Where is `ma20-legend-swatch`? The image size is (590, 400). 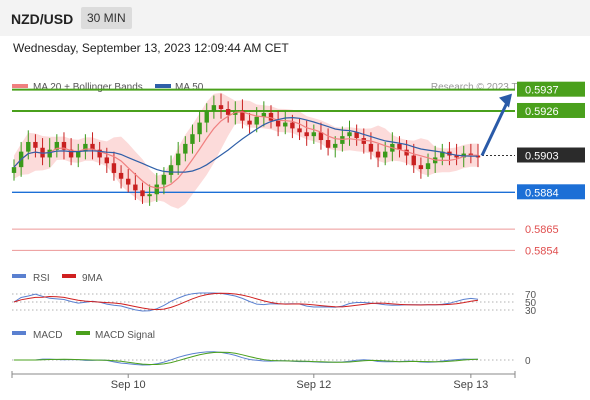 ma20-legend-swatch is located at coordinates (20, 86).